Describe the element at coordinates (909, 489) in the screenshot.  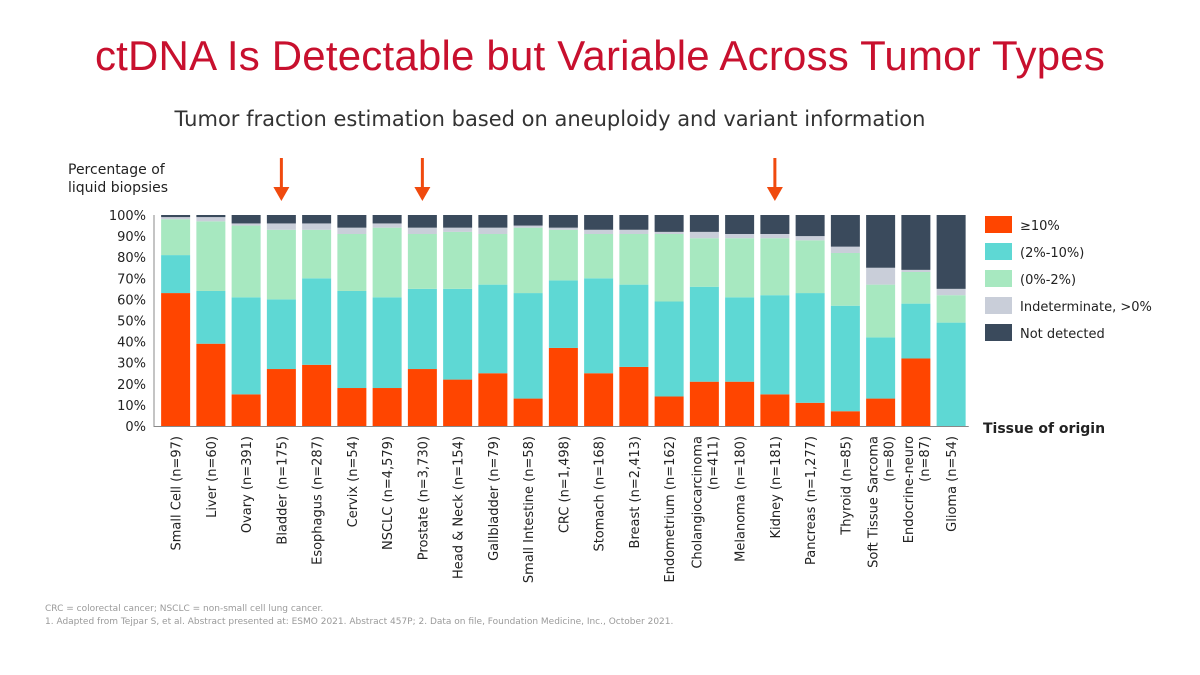
I see `x-tick-label: Endocrine-neuro` at that location.